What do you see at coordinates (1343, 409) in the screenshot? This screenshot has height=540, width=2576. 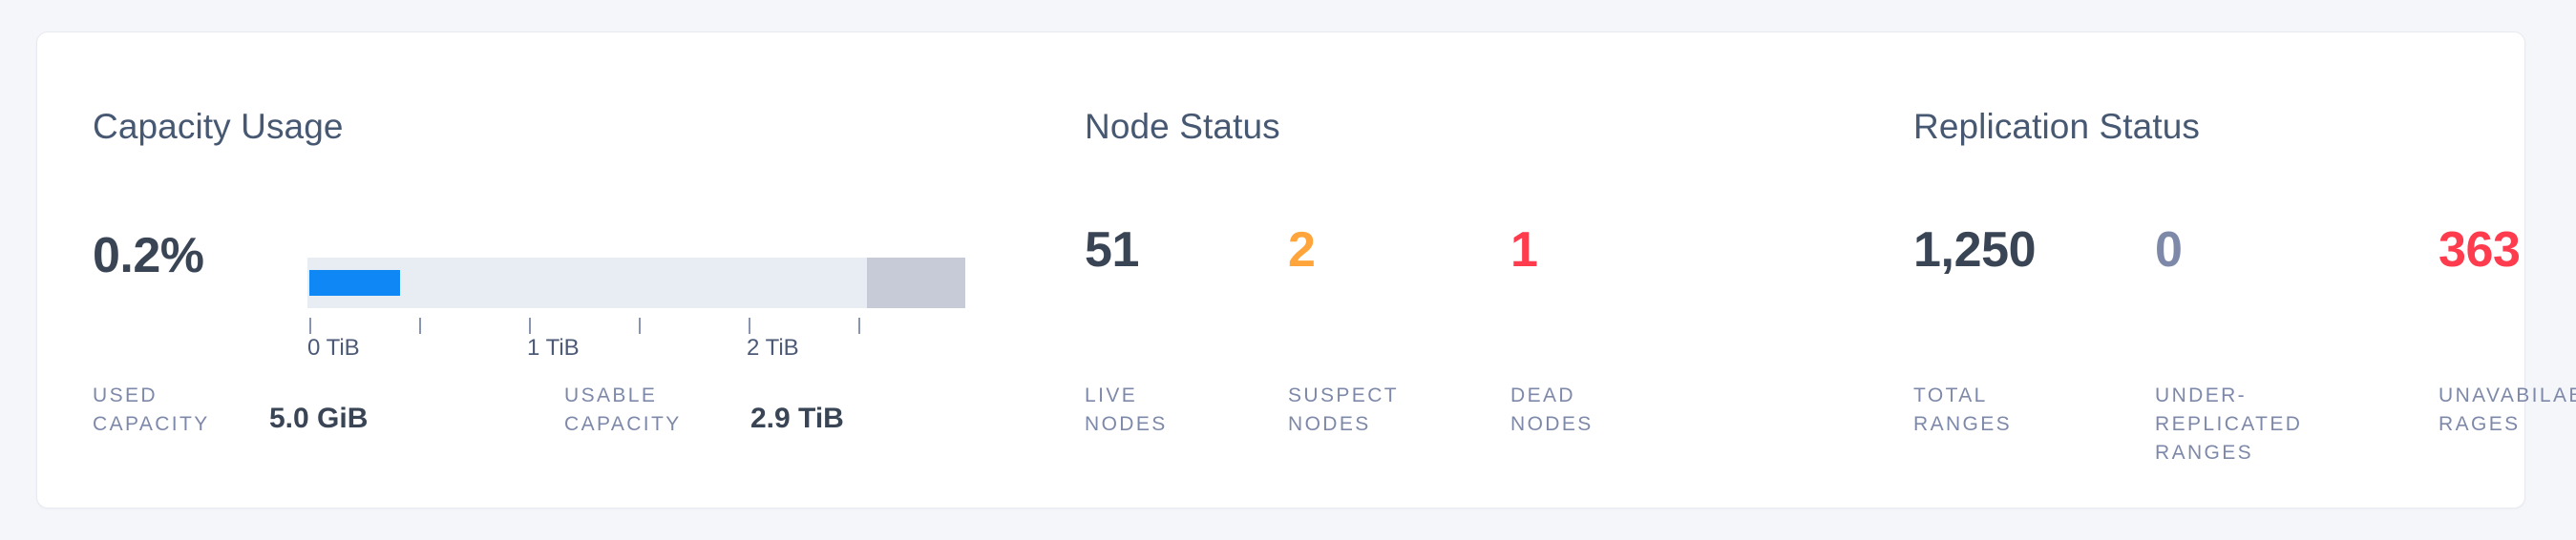 I see `suspect-nodes-label: SUSPECT NODES` at bounding box center [1343, 409].